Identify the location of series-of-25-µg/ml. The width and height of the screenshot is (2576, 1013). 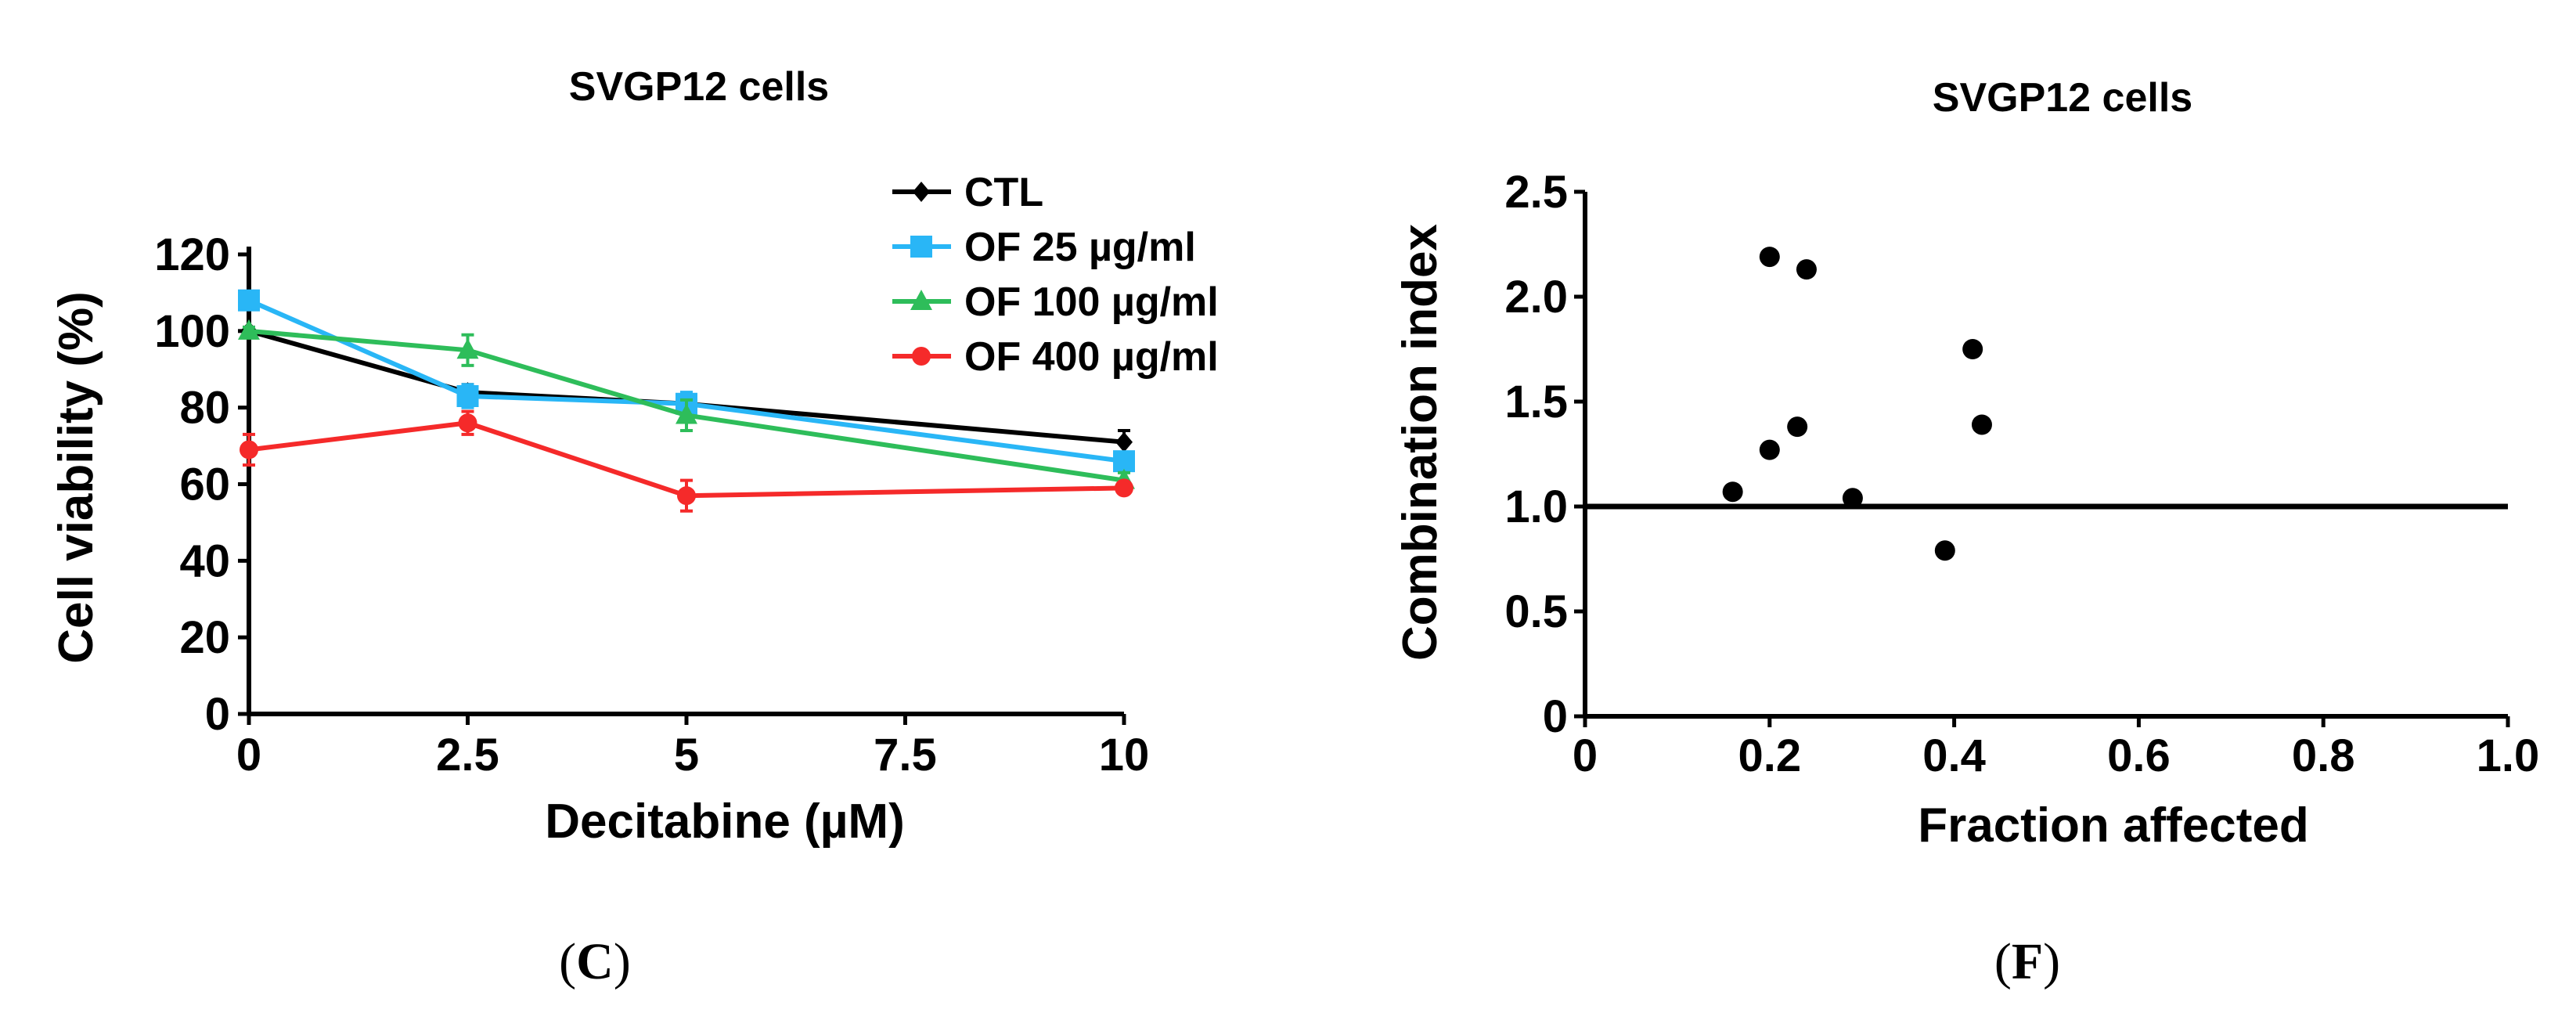
(686, 381).